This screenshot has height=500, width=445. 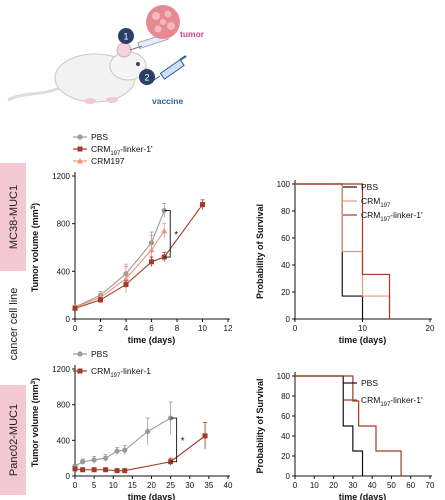 What do you see at coordinates (64, 271) in the screenshot?
I see `y-tick-label: 400` at bounding box center [64, 271].